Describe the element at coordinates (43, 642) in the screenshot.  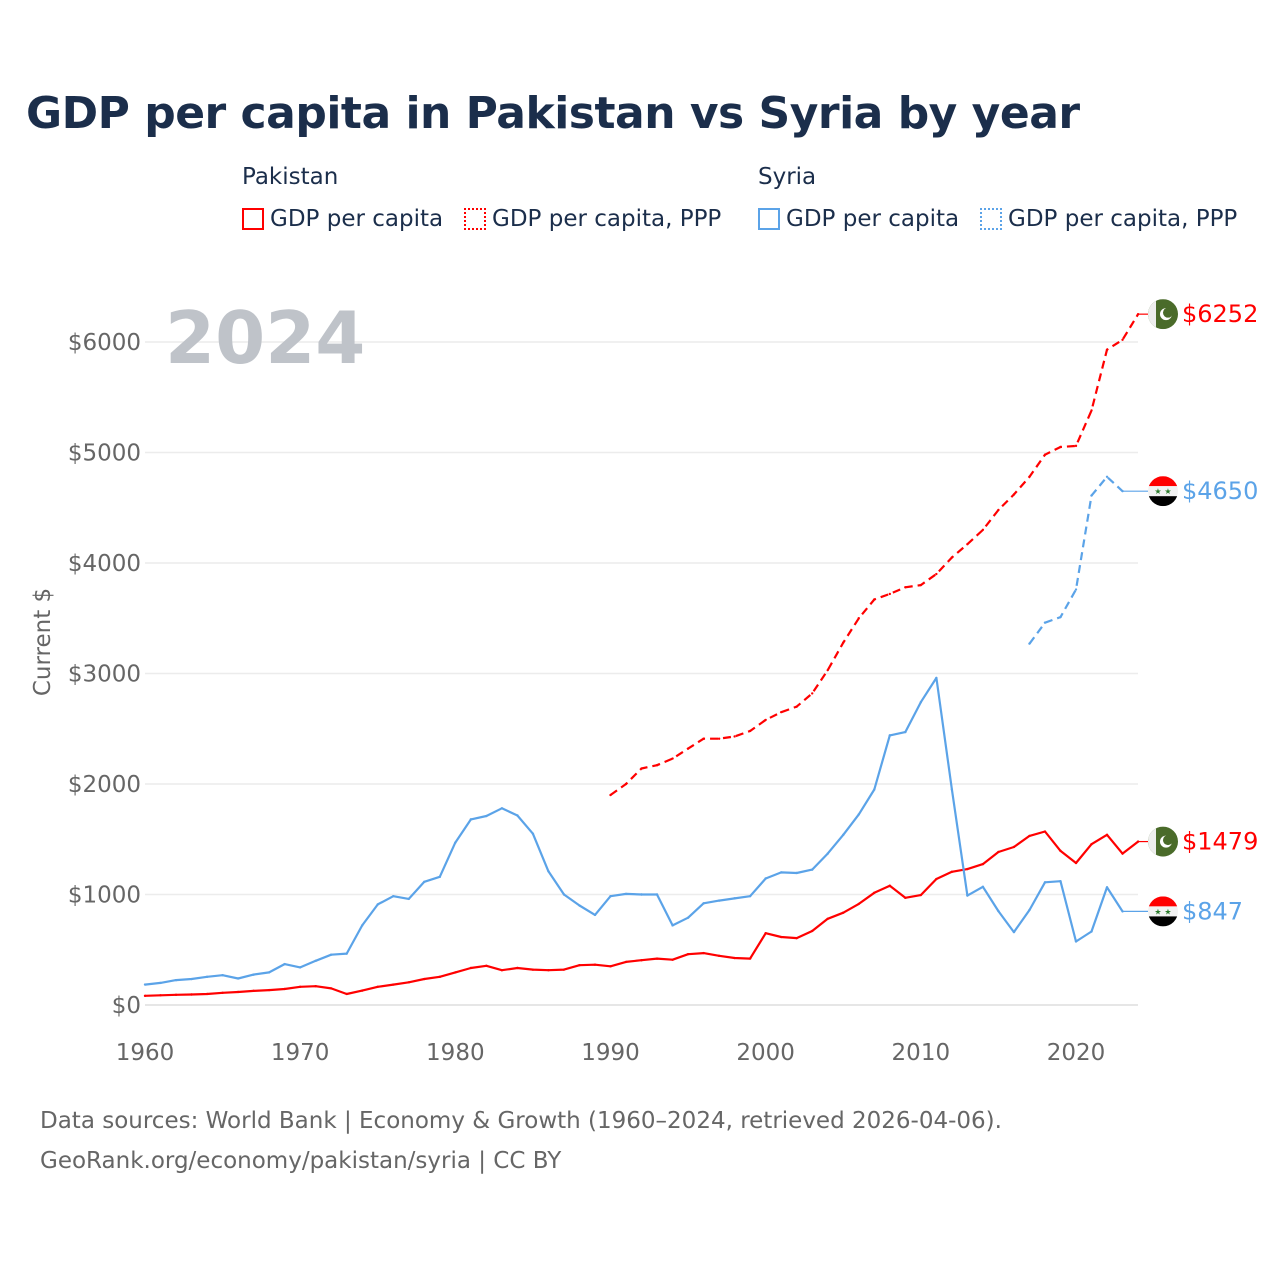
I see `y-axis-label: Current $` at that location.